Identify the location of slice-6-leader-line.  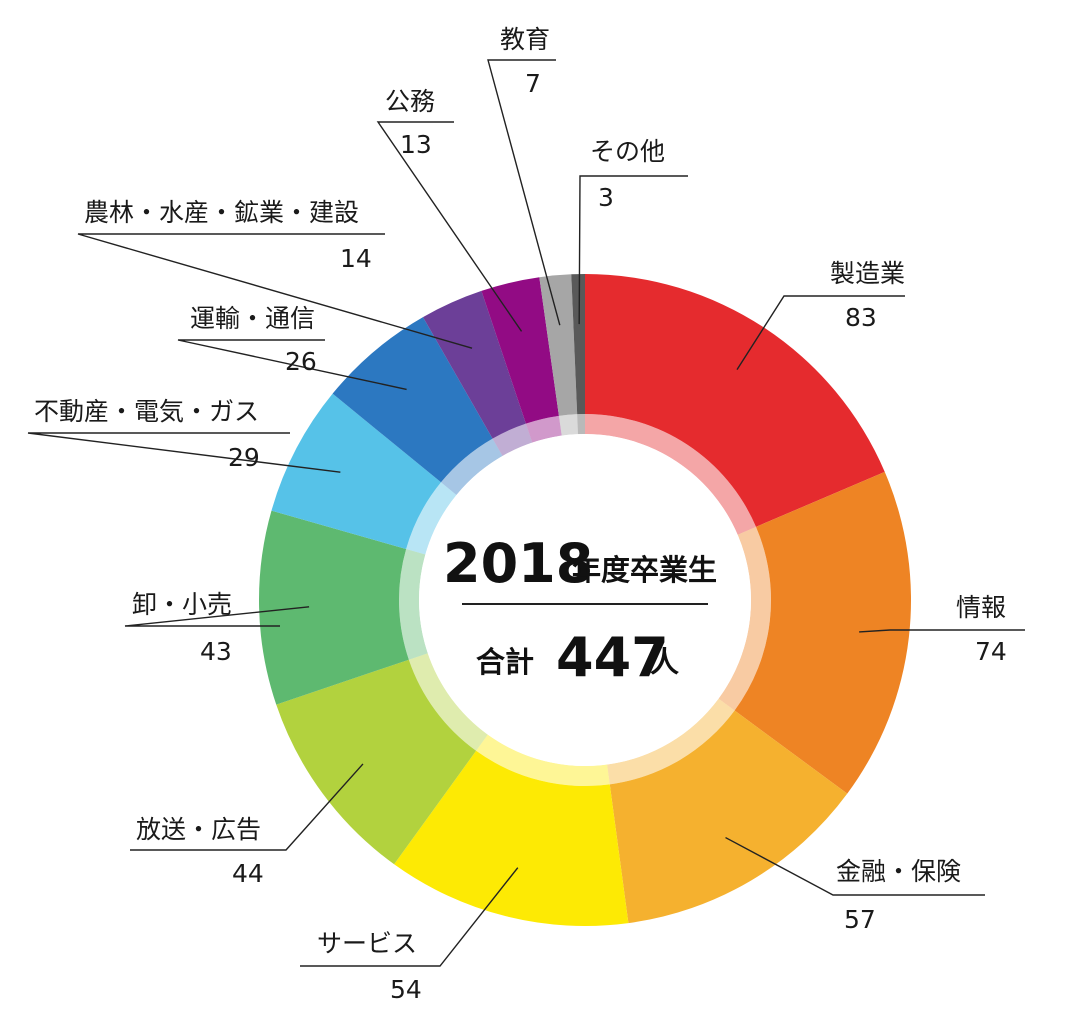
(217, 616).